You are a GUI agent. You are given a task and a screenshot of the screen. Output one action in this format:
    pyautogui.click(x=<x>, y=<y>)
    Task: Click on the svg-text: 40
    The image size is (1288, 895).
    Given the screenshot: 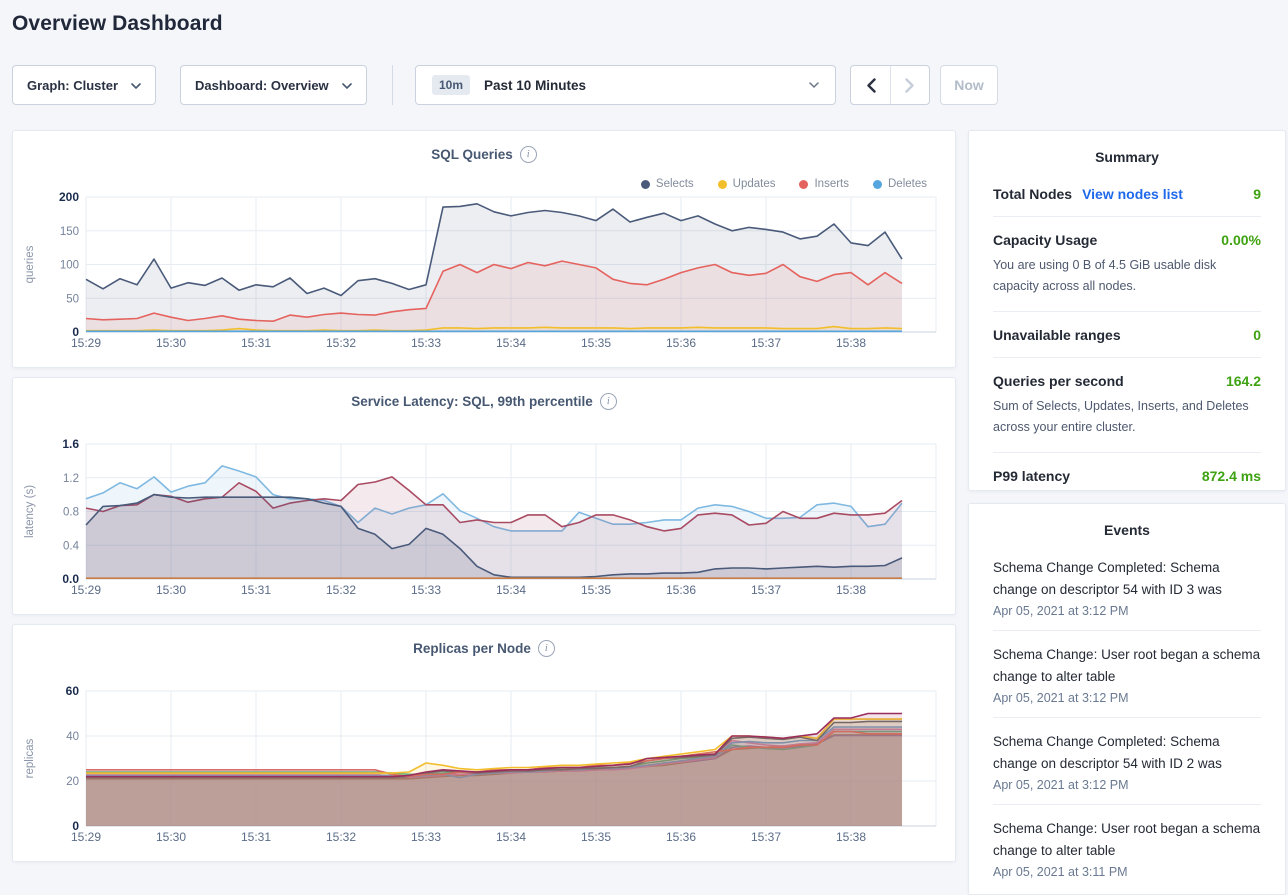 What is the action you would take?
    pyautogui.click(x=72, y=737)
    